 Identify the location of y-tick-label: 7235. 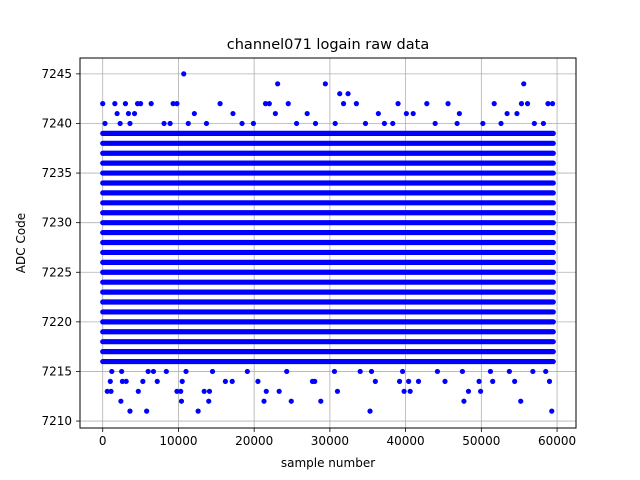
(56, 173).